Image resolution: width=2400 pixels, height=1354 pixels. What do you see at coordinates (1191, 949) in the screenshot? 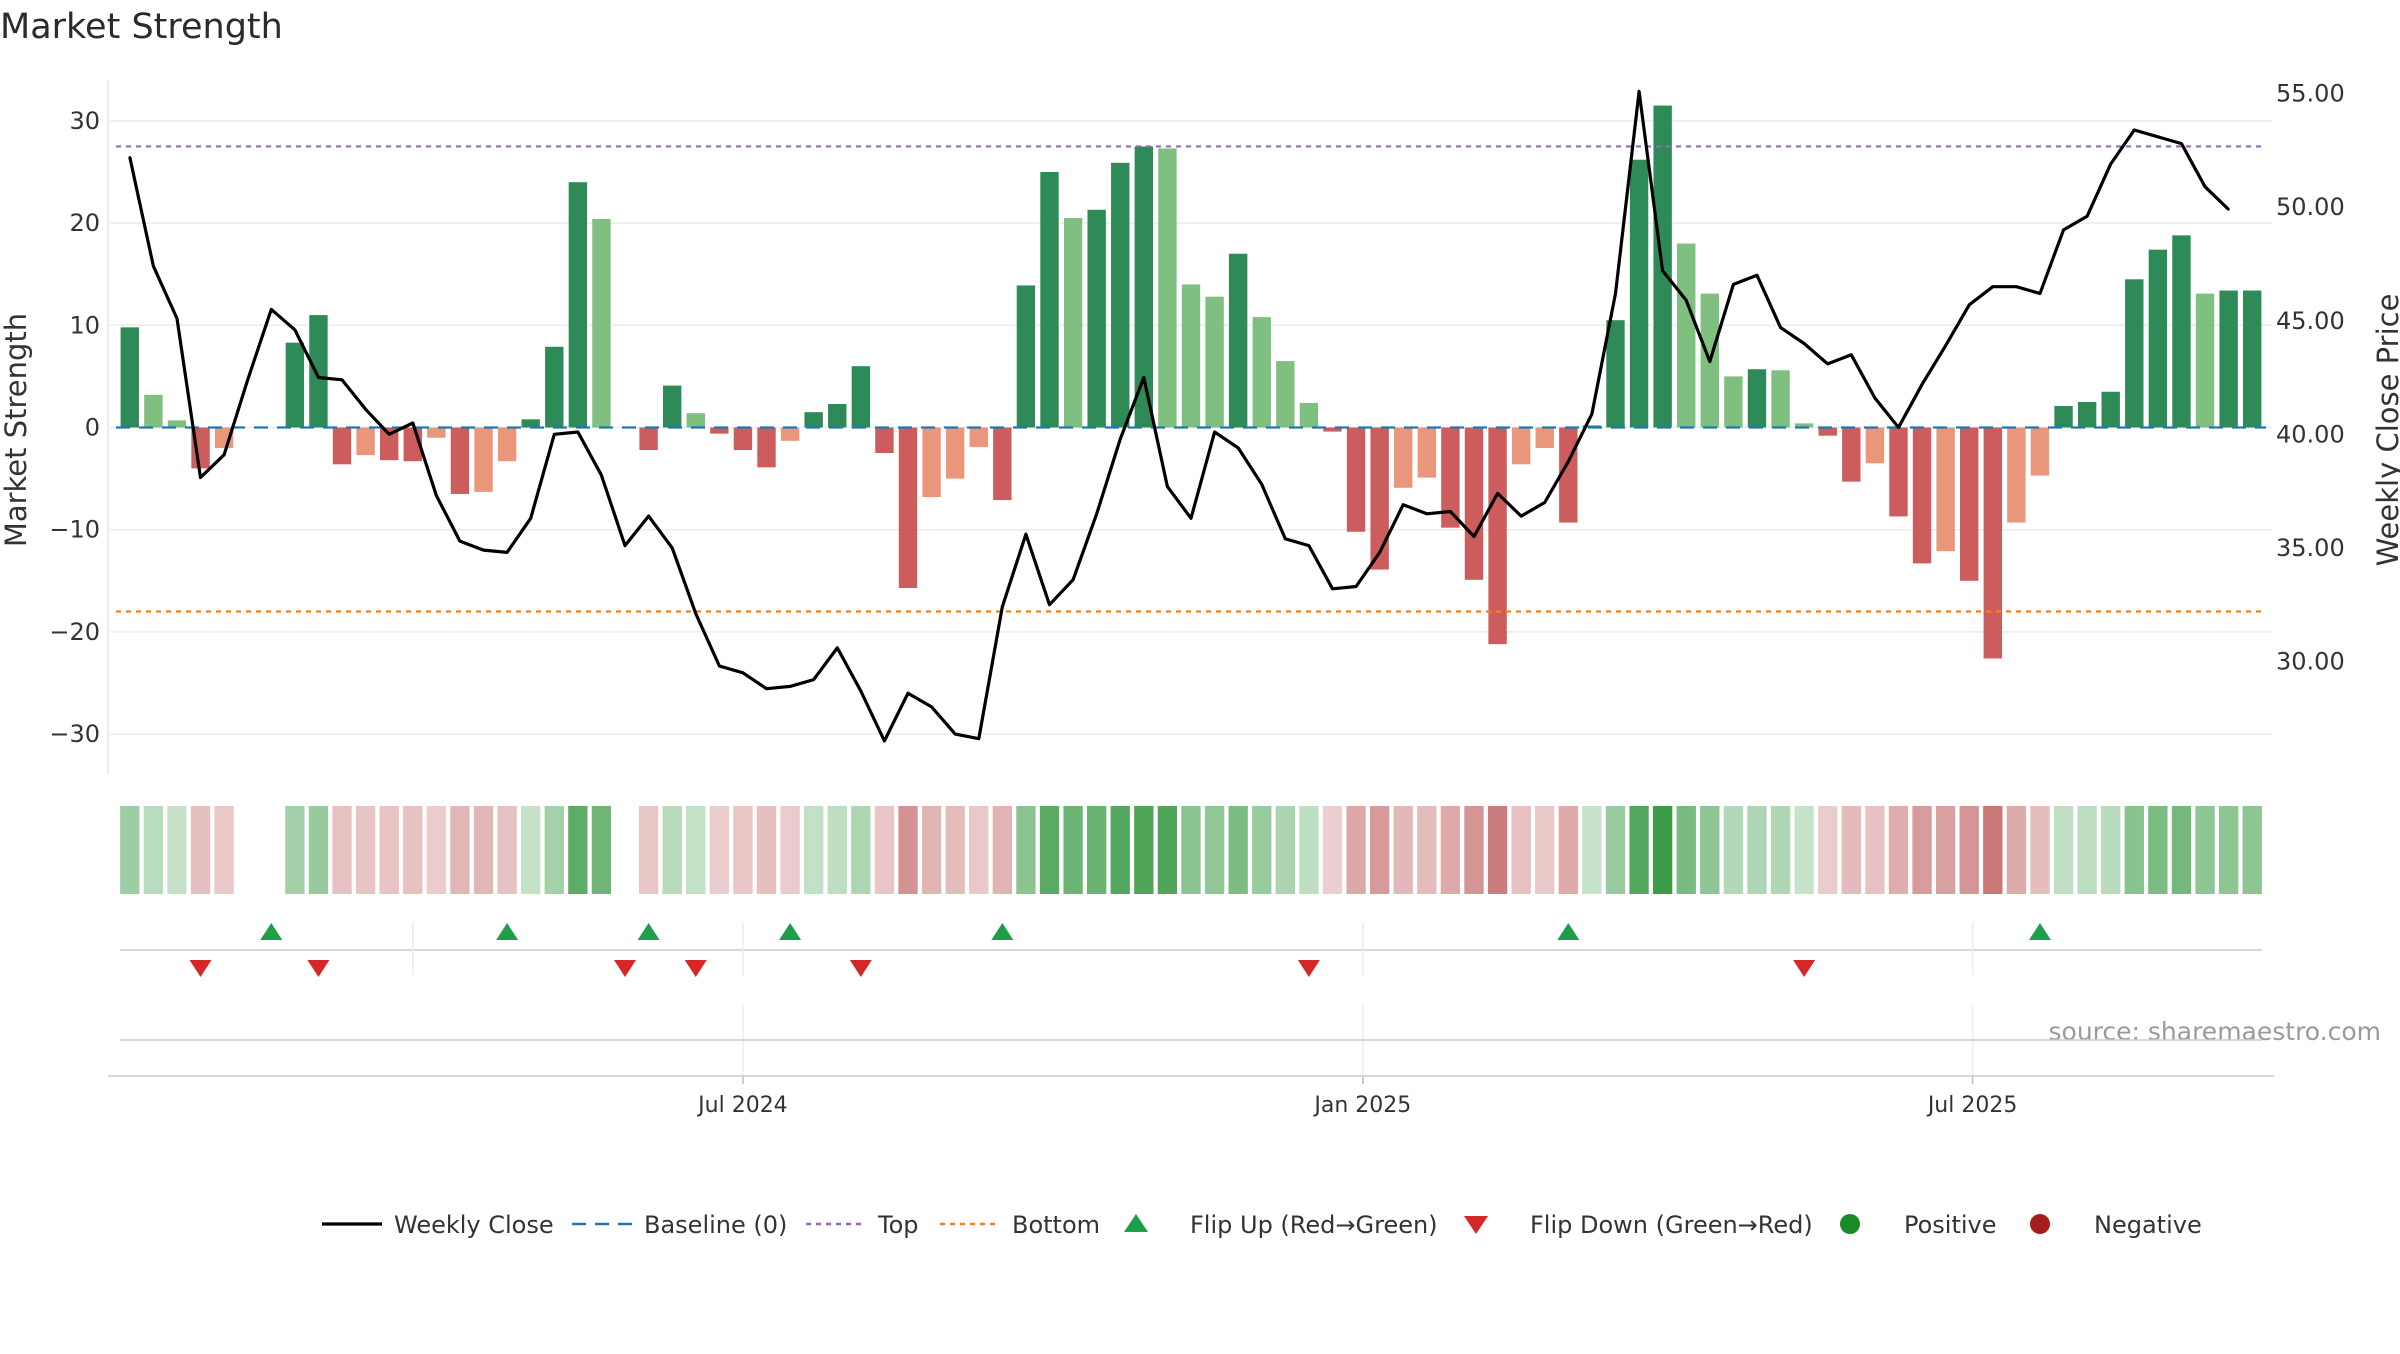
I see `flip-markers-panel` at bounding box center [1191, 949].